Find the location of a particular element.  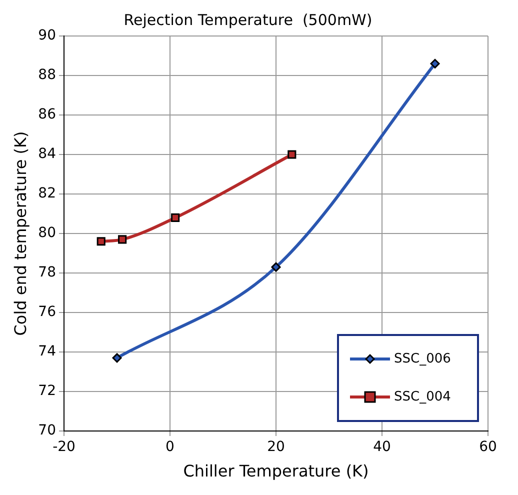

y-axis-title: Cold end temperature (K) is located at coordinates (20, 233).